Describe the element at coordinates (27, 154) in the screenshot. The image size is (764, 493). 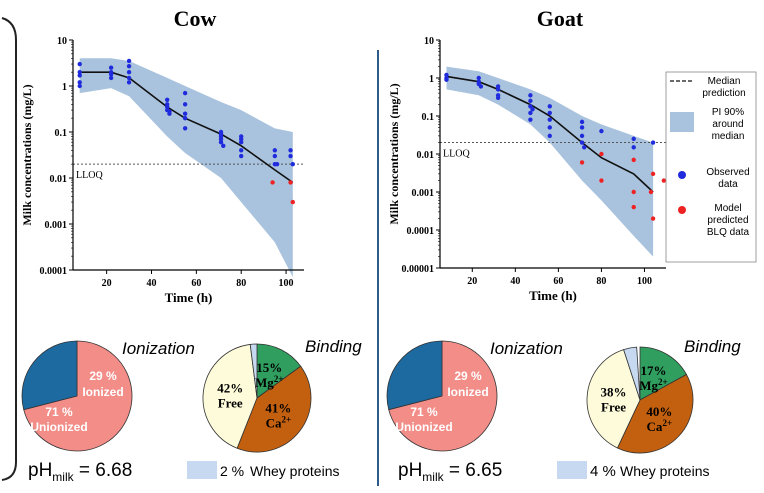
I see `cow-y-axis-label: Milk concentrations (mg/L)` at that location.